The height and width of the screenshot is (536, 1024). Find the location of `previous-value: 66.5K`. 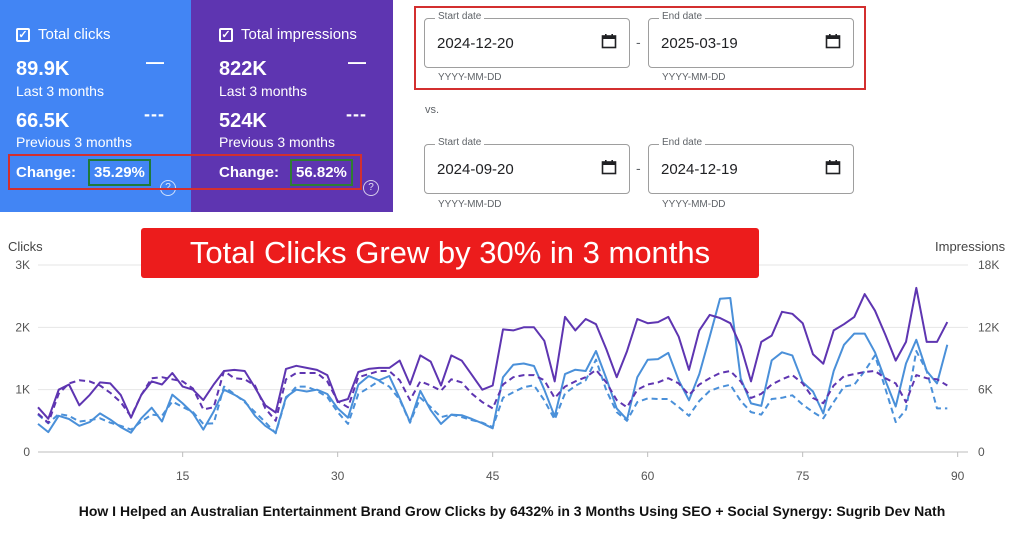

previous-value: 66.5K is located at coordinates (43, 121).